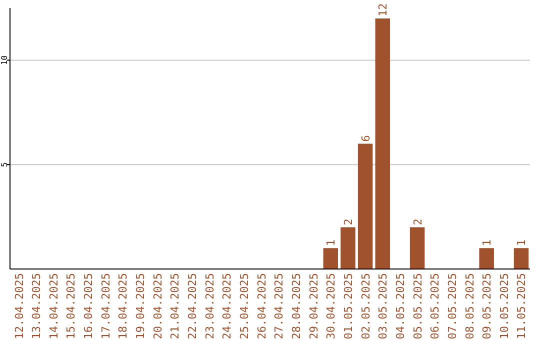 Image resolution: width=540 pixels, height=340 pixels. Describe the element at coordinates (504, 306) in the screenshot. I see `x-tick-label: 10.05.2025` at that location.